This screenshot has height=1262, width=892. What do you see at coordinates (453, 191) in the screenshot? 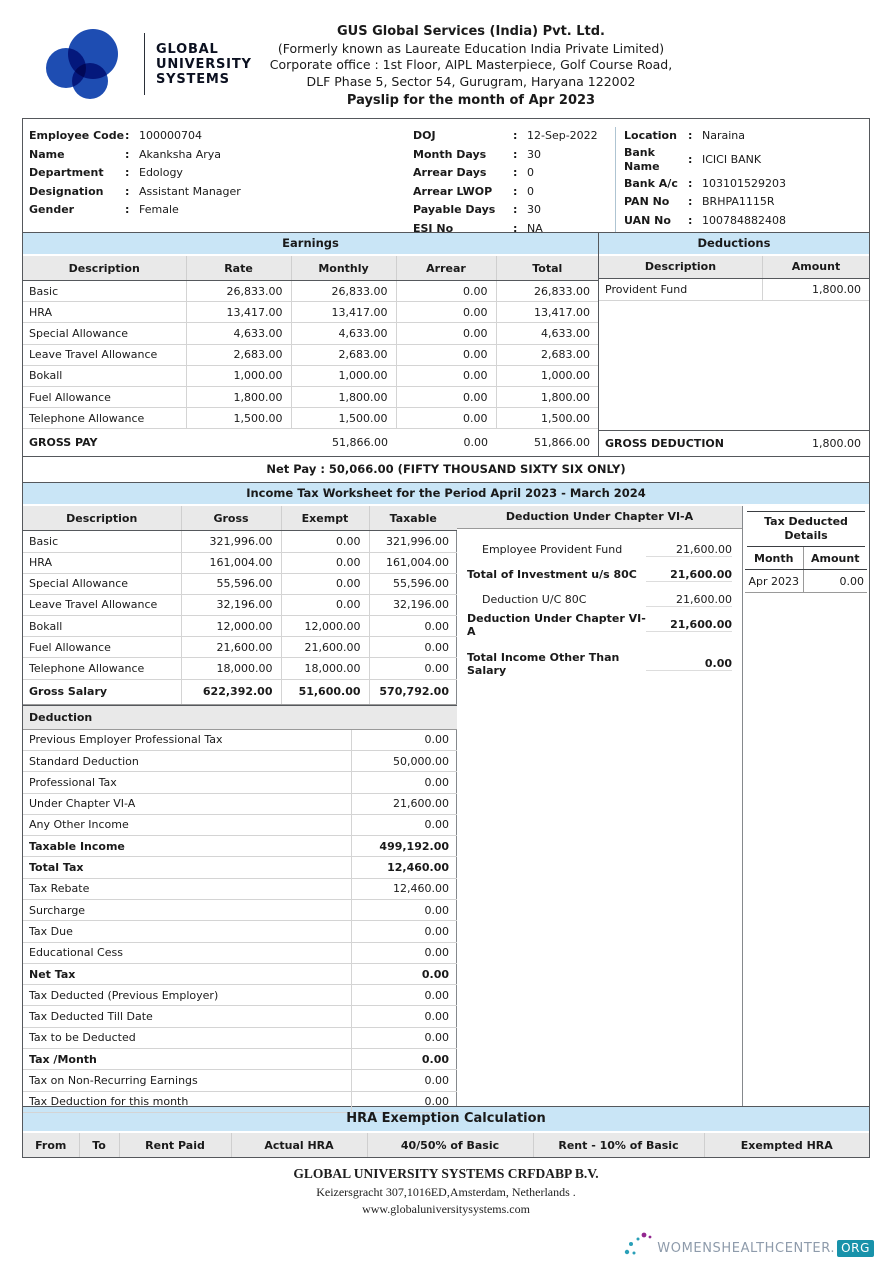
I see `field-label: Arrear LWOP` at bounding box center [453, 191].